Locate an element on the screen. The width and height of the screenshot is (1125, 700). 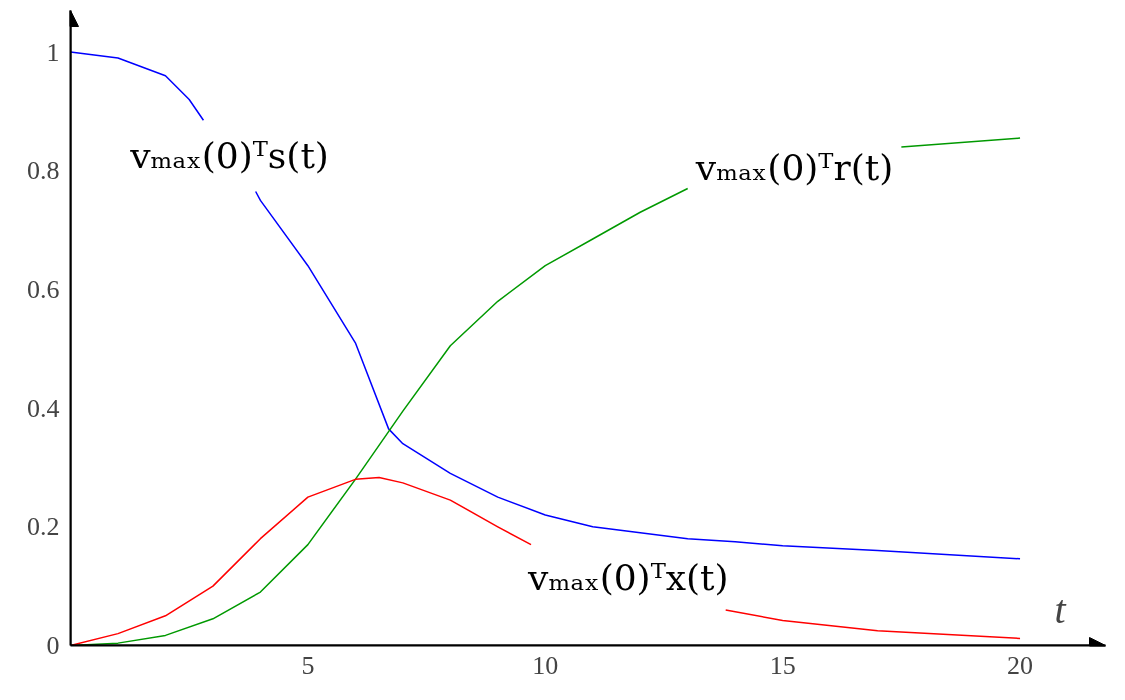
series-label: vₘₐₓ(0)ᵀx(t) is located at coordinates (628, 577).